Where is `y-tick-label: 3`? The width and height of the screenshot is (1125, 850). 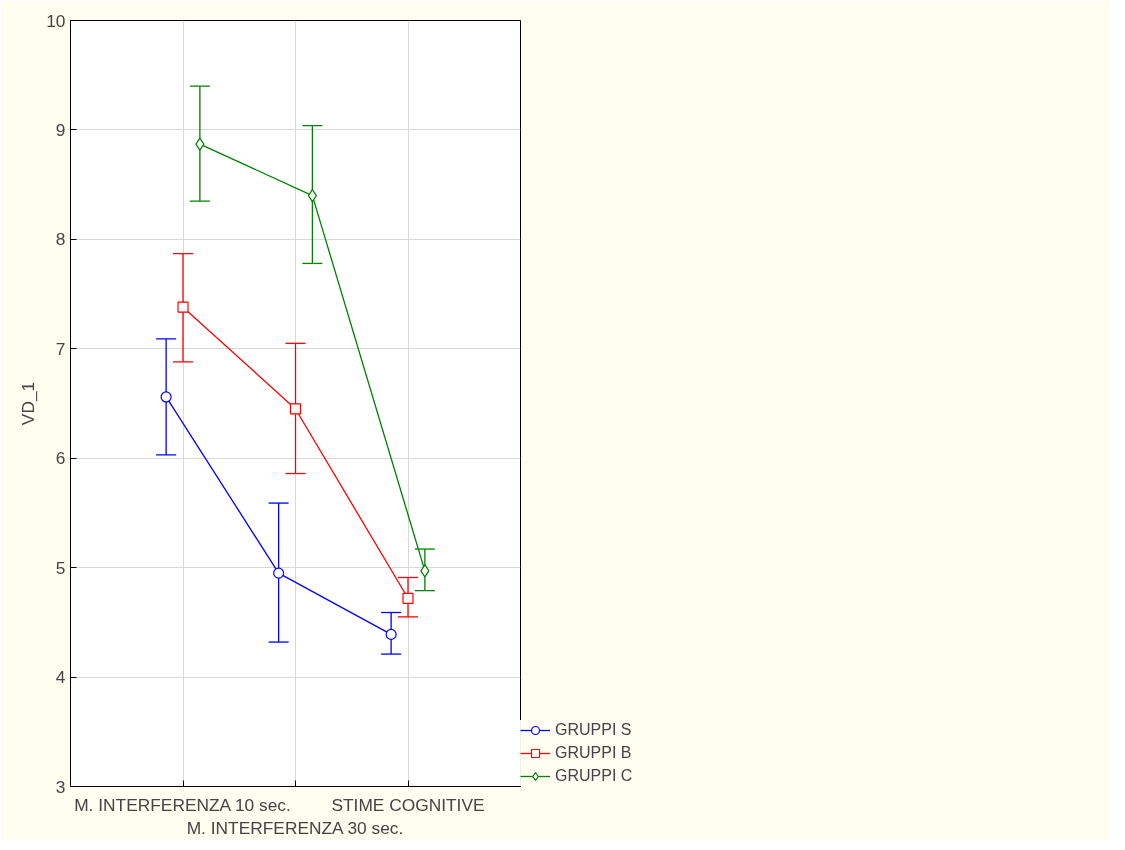
y-tick-label: 3 is located at coordinates (60, 786).